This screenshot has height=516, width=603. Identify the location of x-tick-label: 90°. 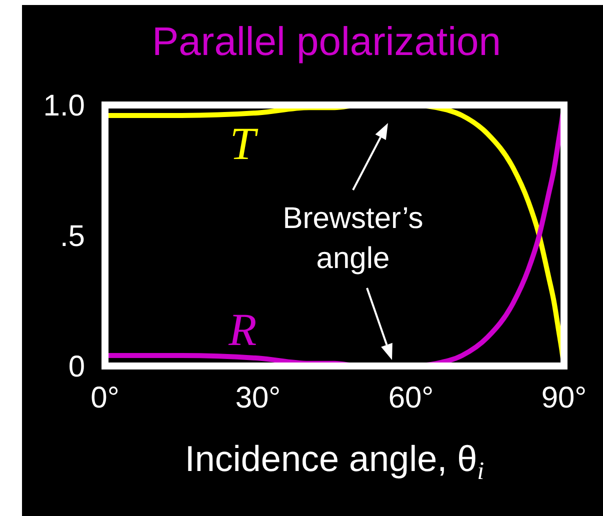
(564, 397).